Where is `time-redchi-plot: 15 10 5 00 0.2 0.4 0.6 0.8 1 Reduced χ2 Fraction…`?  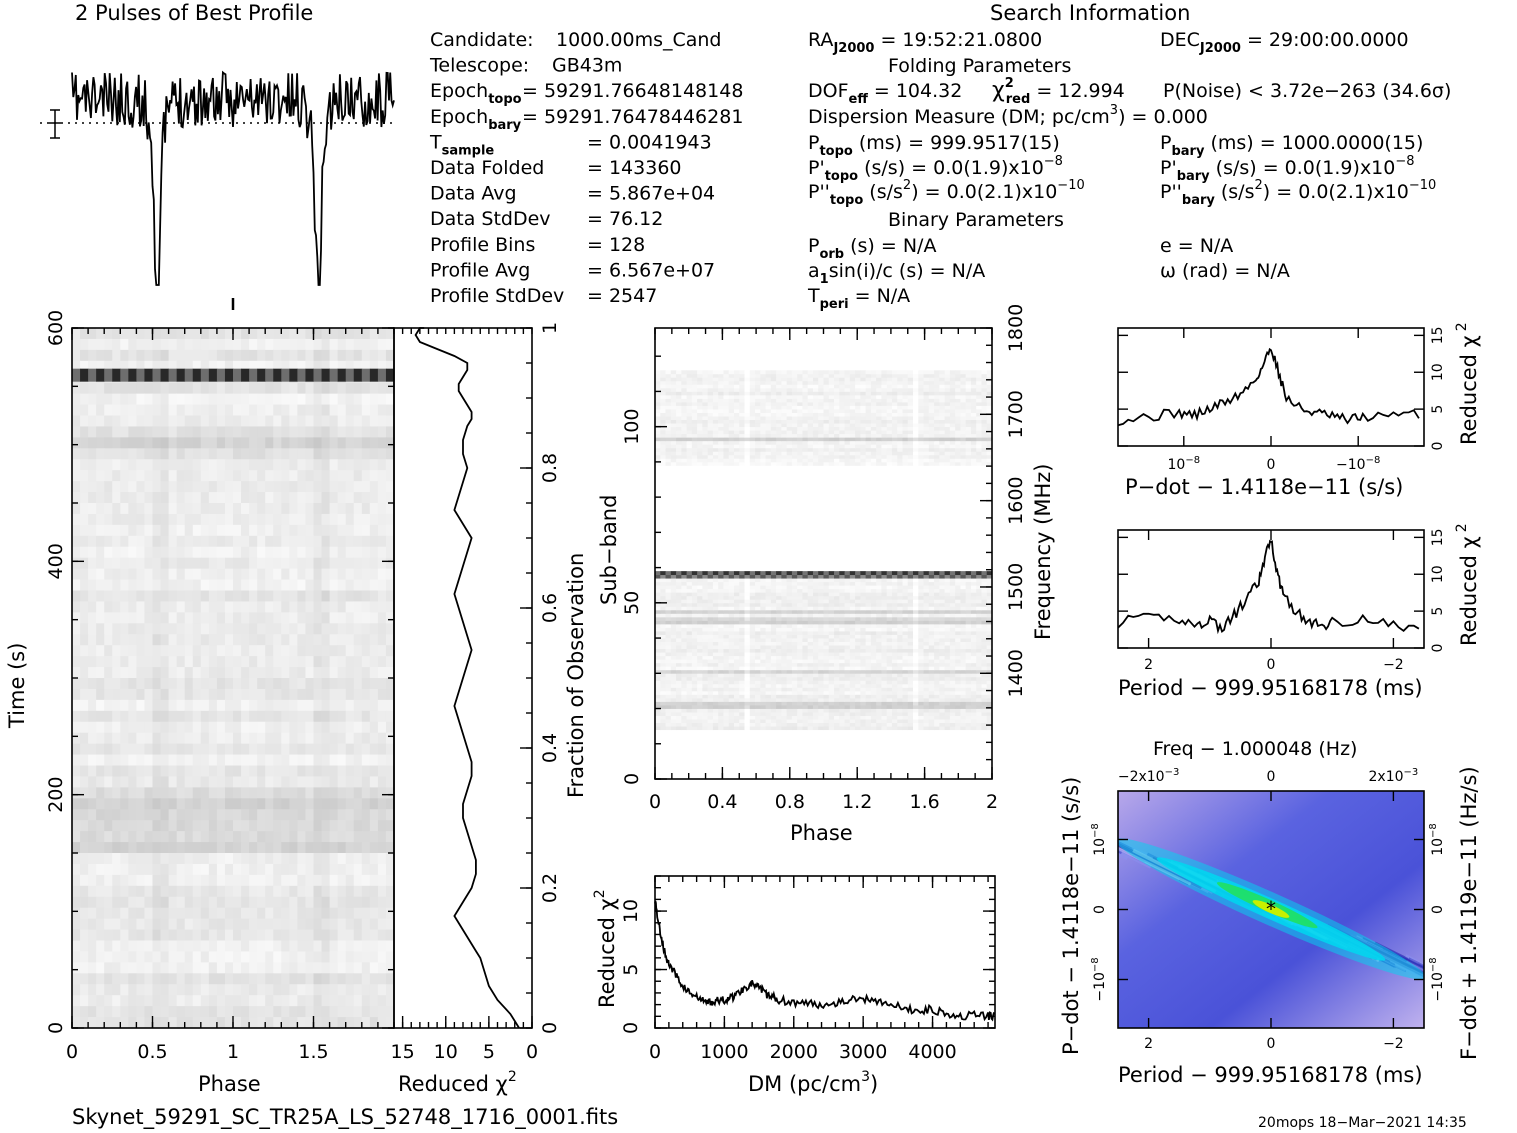 time-redchi-plot: 15 10 5 00 0.2 0.4 0.6 0.8 1 Reduced χ2 Fraction… is located at coordinates (489, 709).